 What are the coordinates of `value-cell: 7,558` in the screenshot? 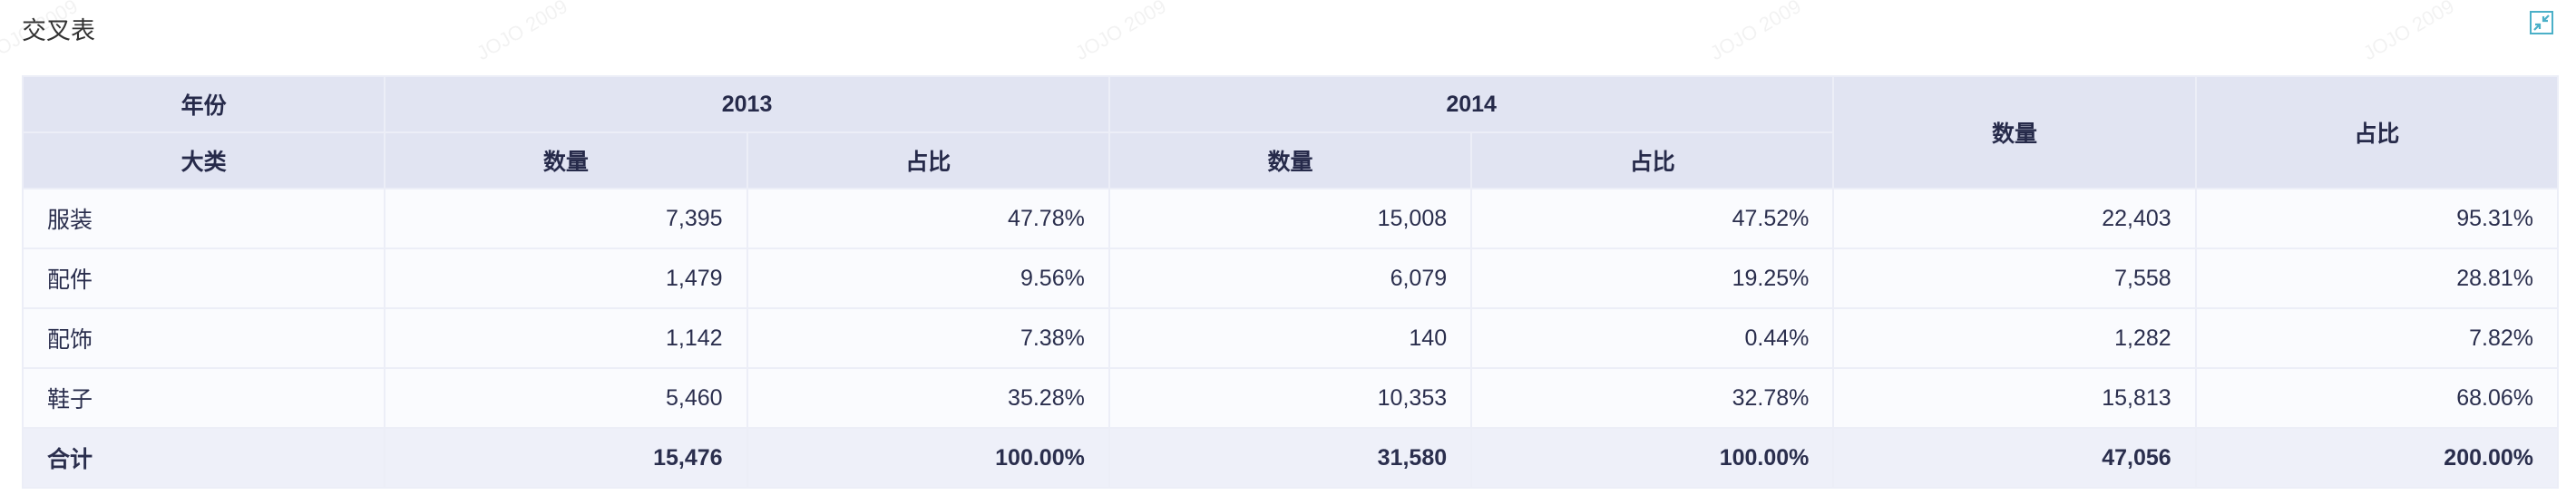 It's located at (2014, 278).